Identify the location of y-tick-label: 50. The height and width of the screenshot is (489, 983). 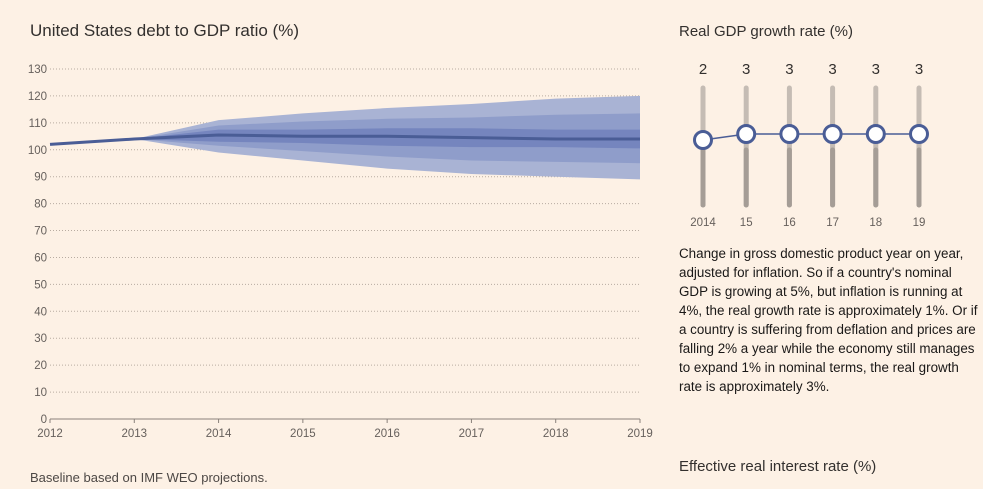
(40, 285).